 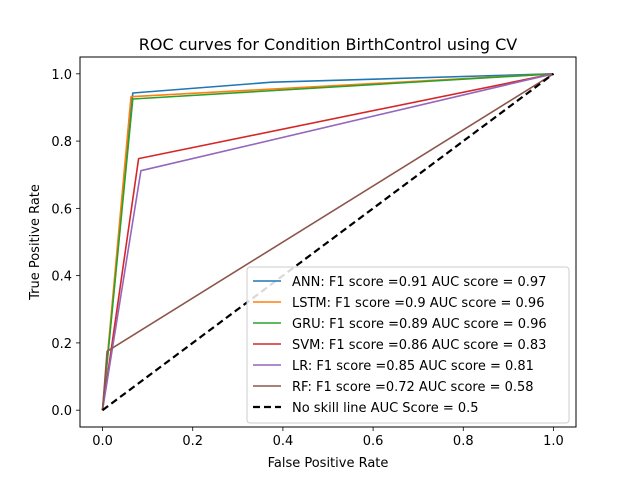 What do you see at coordinates (463, 441) in the screenshot?
I see `x-tick-label: 0.8` at bounding box center [463, 441].